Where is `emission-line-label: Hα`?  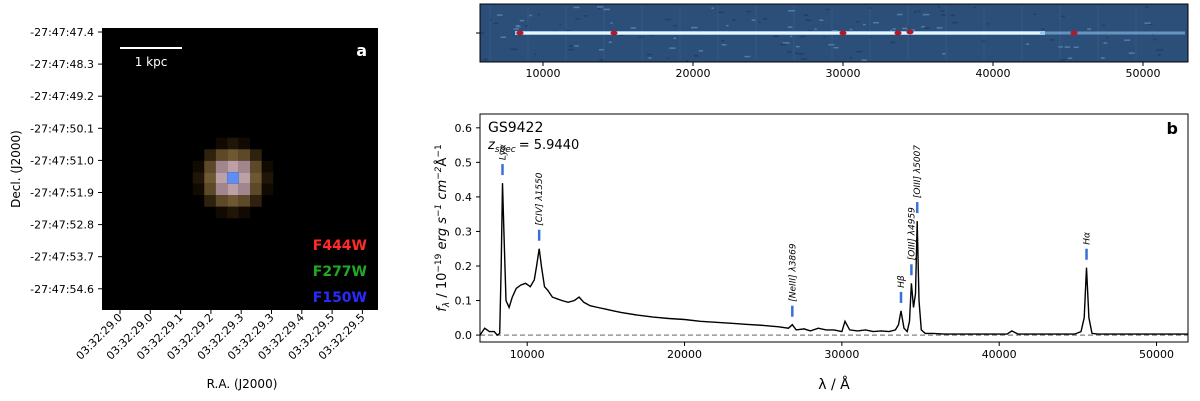
emission-line-label: Hα is located at coordinates (1088, 238).